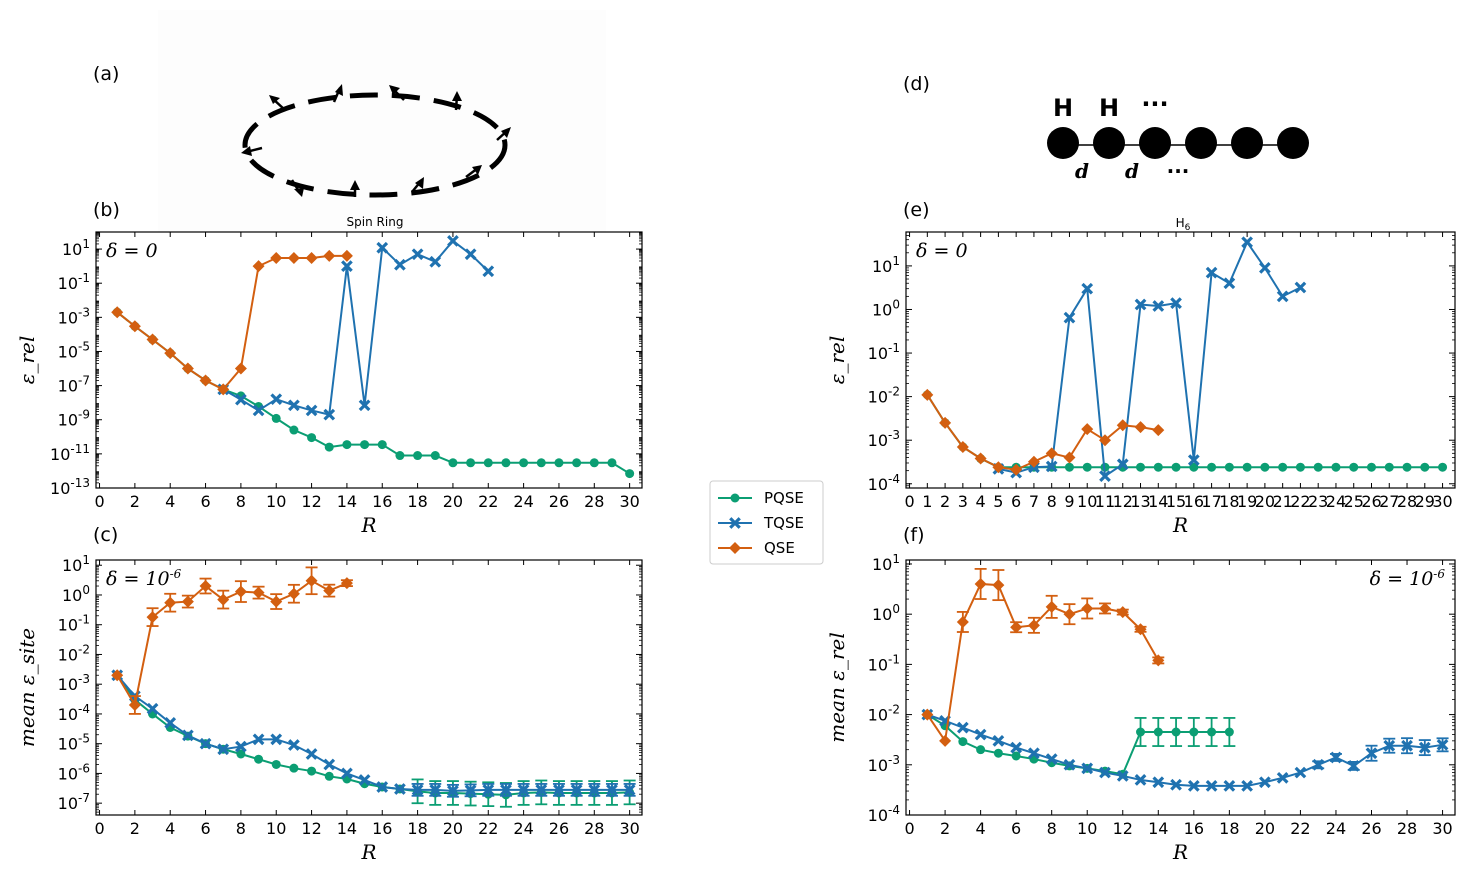  I want to click on spin-ring-caption: Spin Ring, so click(375, 222).